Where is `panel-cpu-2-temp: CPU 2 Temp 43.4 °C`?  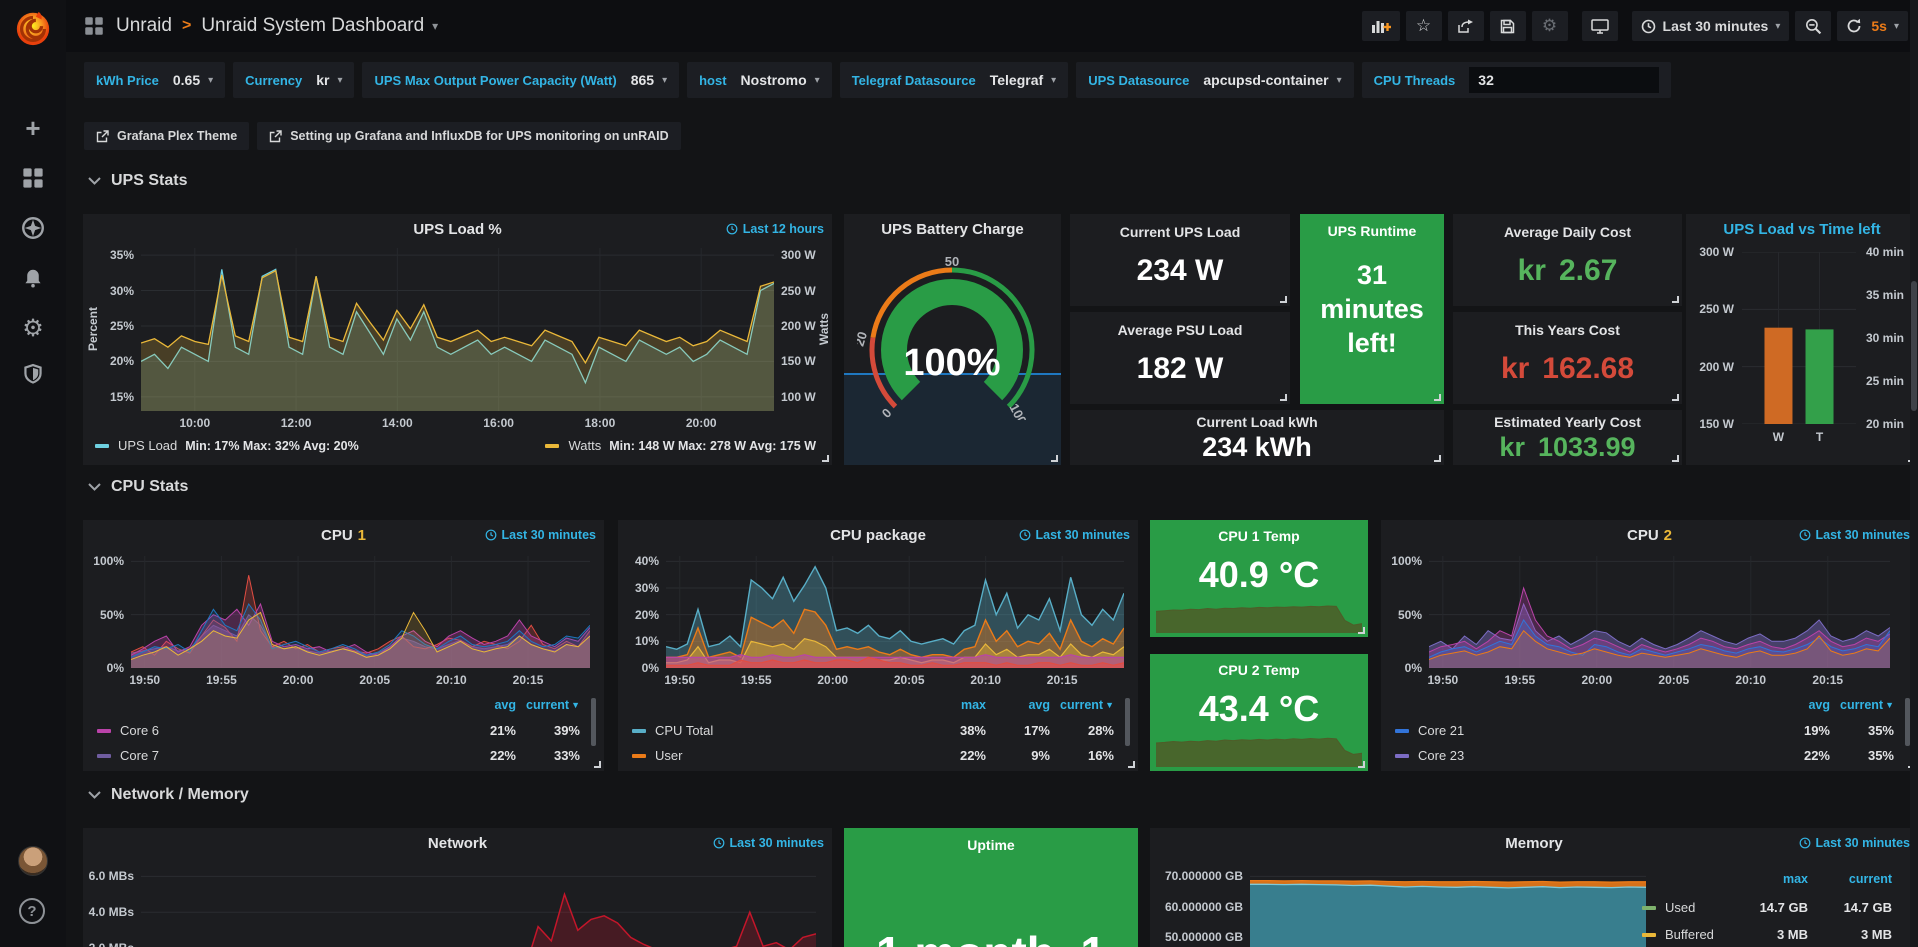
panel-cpu-2-temp: CPU 2 Temp 43.4 °C is located at coordinates (1259, 712).